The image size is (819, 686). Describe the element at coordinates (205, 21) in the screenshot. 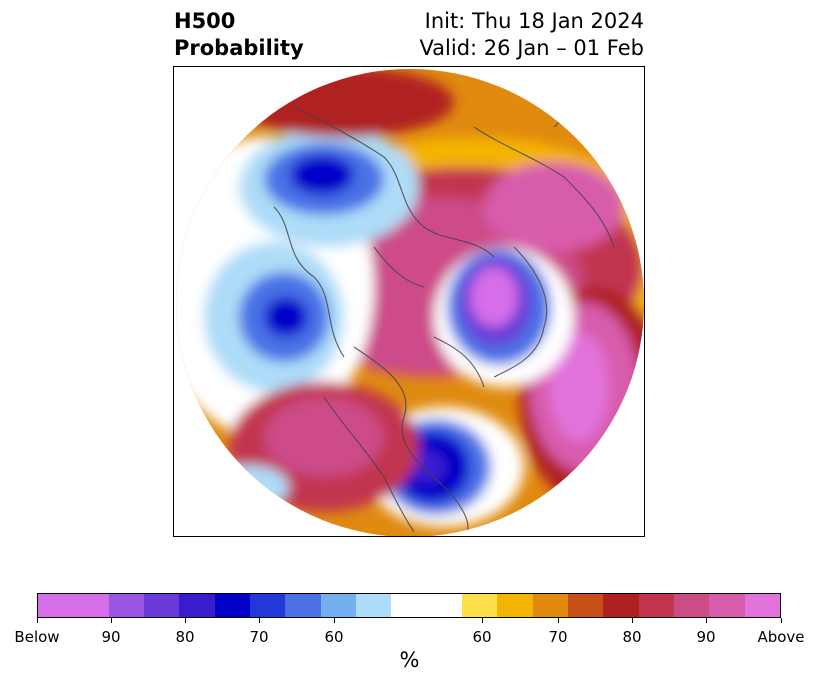

I see `title-line-1: H500` at that location.